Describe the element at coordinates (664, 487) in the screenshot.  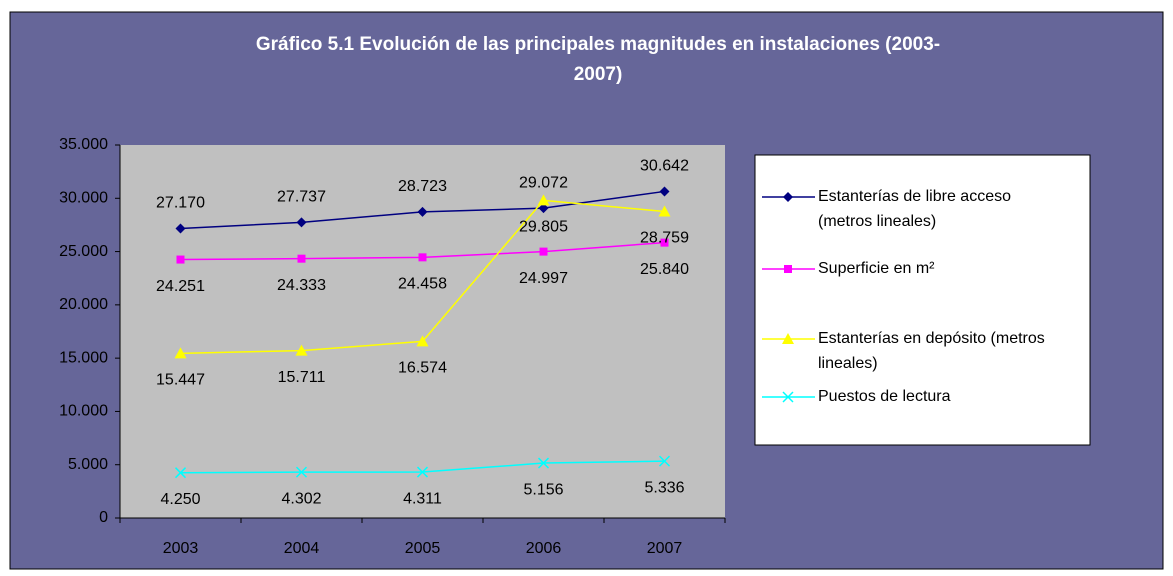
I see `data-label: 5.336` at that location.